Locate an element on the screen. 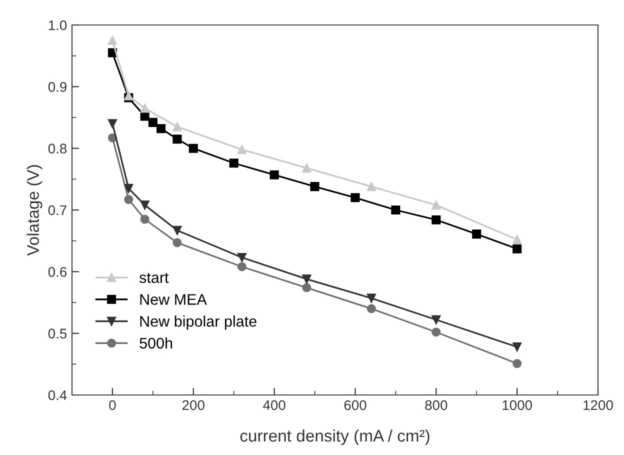 This screenshot has width=624, height=455. x-tick-label: 1200 is located at coordinates (598, 405).